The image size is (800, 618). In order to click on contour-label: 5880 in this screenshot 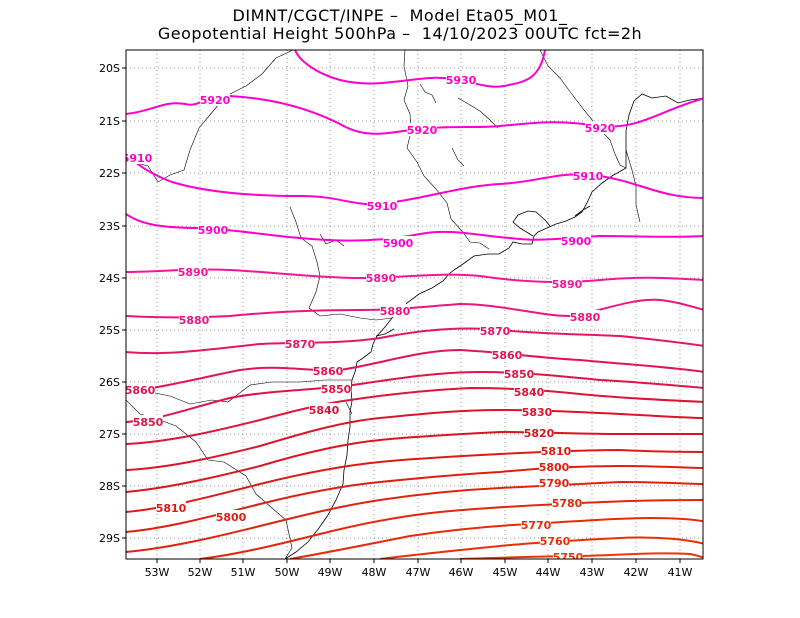, I will do `click(395, 311)`.